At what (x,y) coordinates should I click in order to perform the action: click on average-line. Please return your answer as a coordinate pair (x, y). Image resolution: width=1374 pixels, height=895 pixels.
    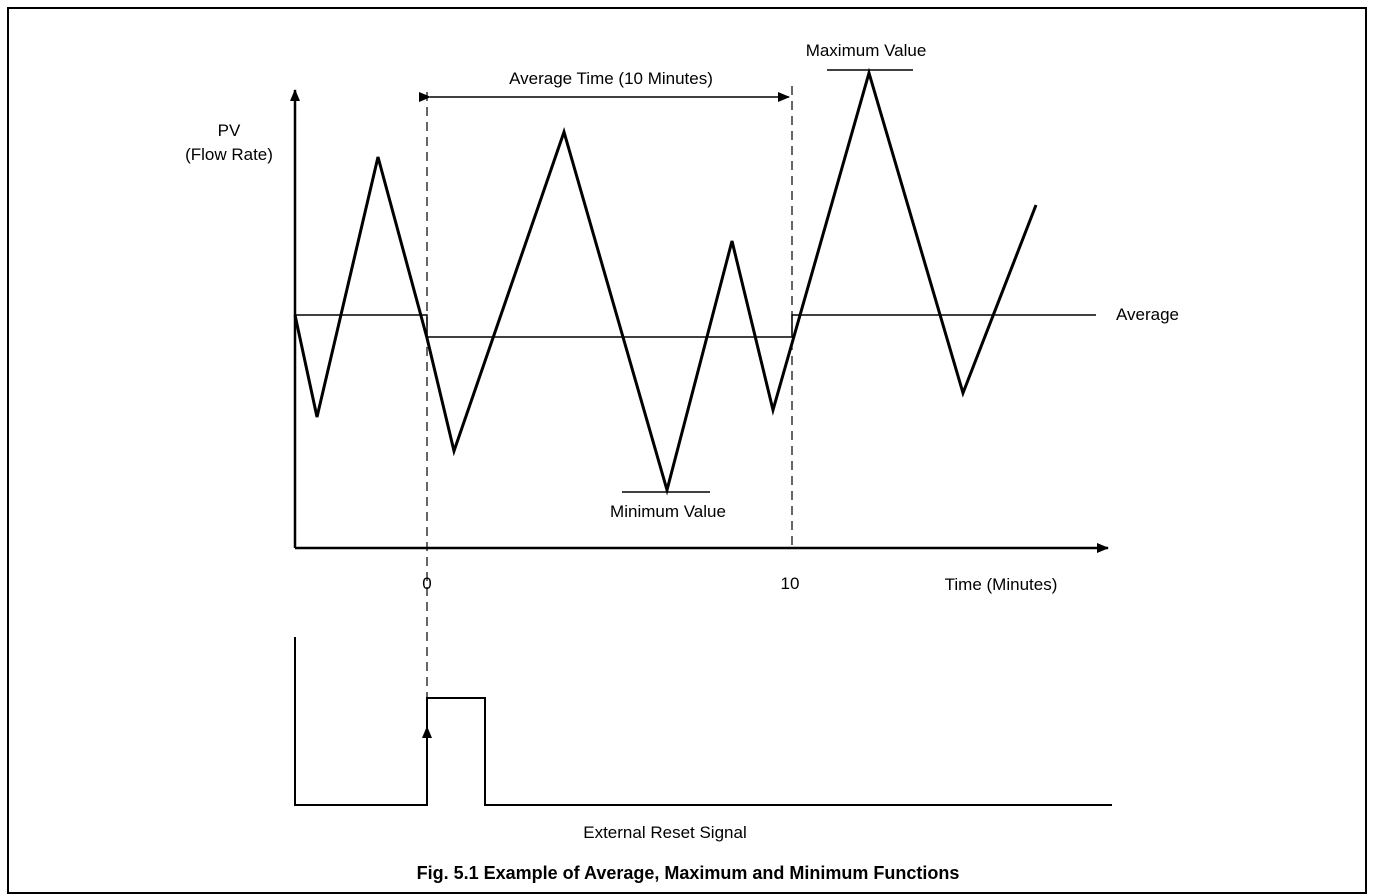
    Looking at the image, I should click on (695, 326).